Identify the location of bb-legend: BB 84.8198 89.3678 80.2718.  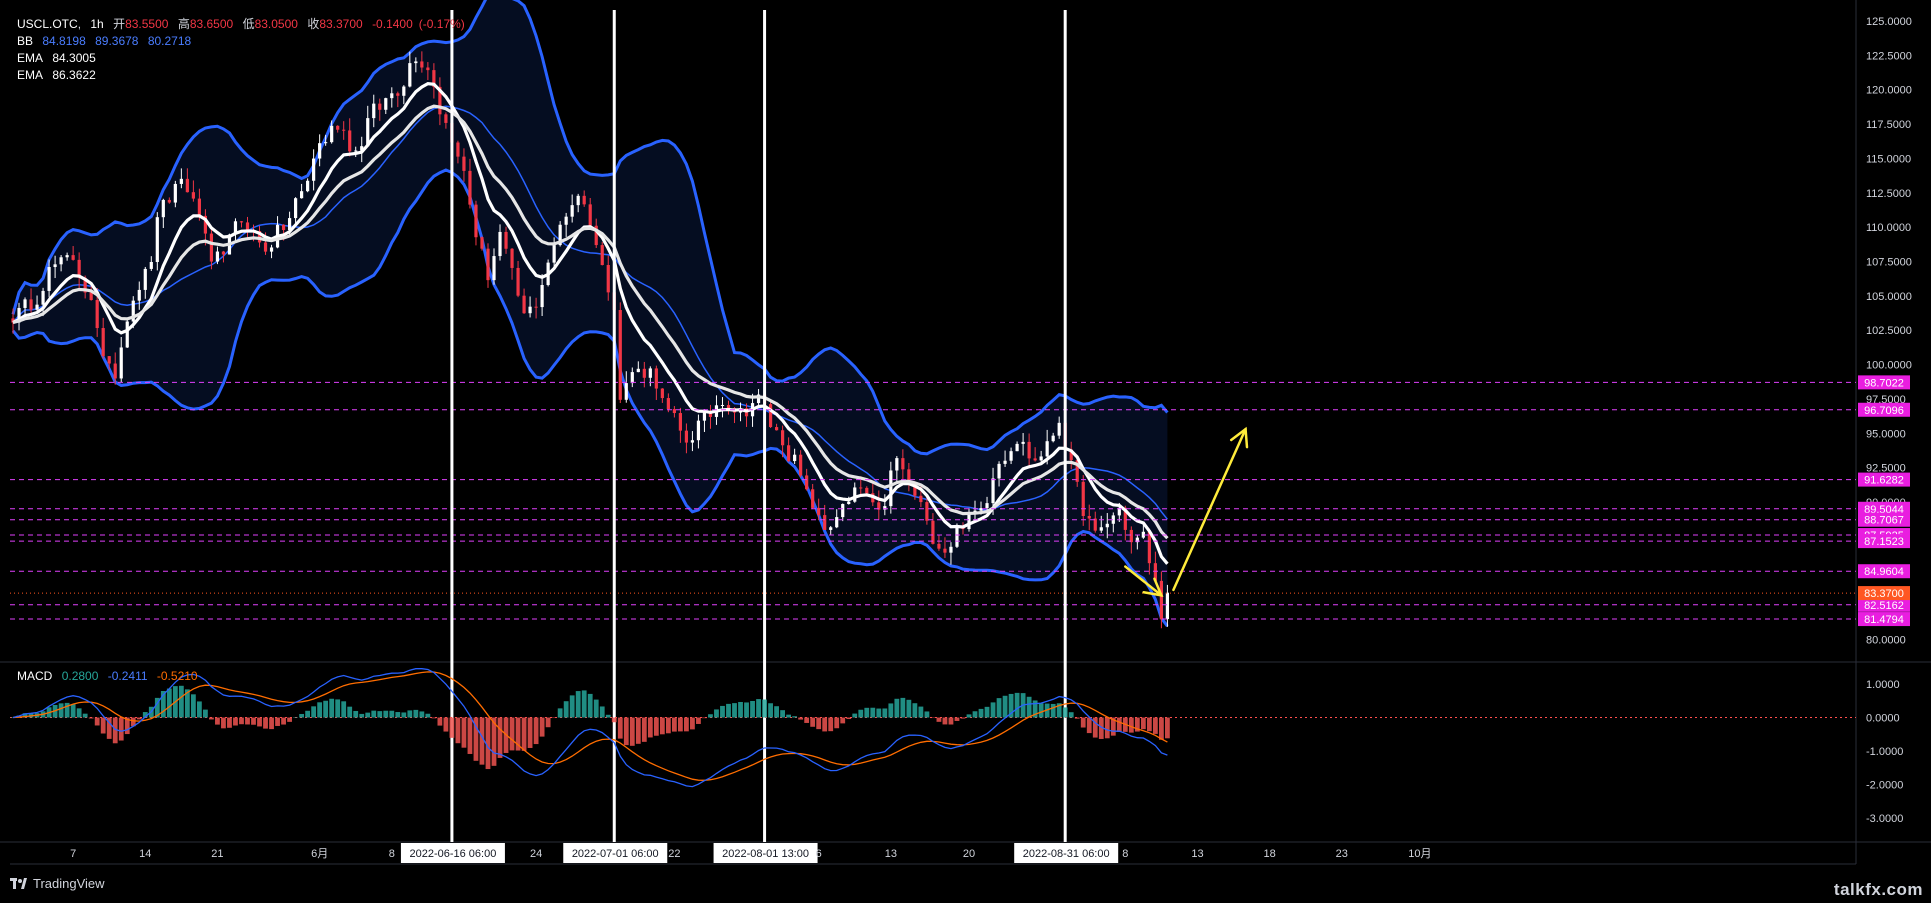
(244, 41).